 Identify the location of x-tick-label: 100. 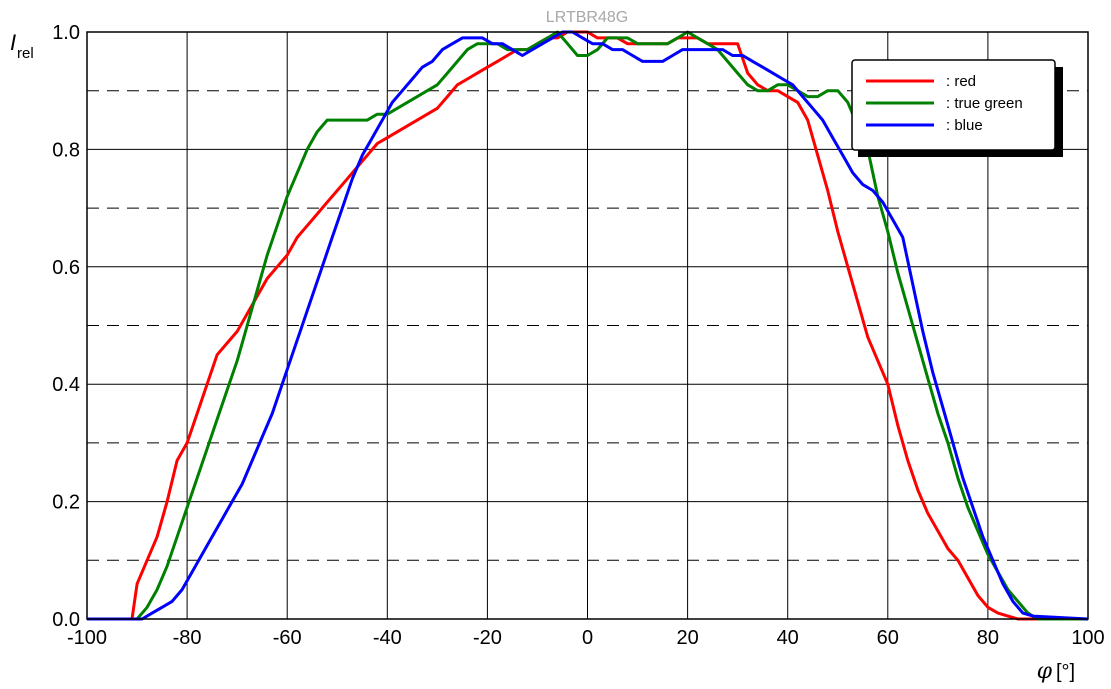
(1087, 638).